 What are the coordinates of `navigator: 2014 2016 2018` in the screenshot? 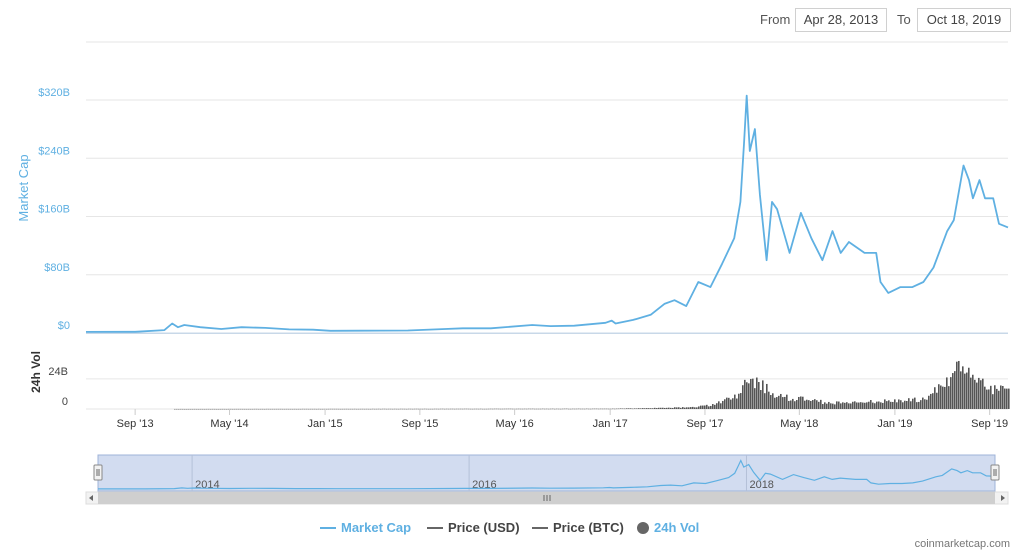 It's located at (547, 479).